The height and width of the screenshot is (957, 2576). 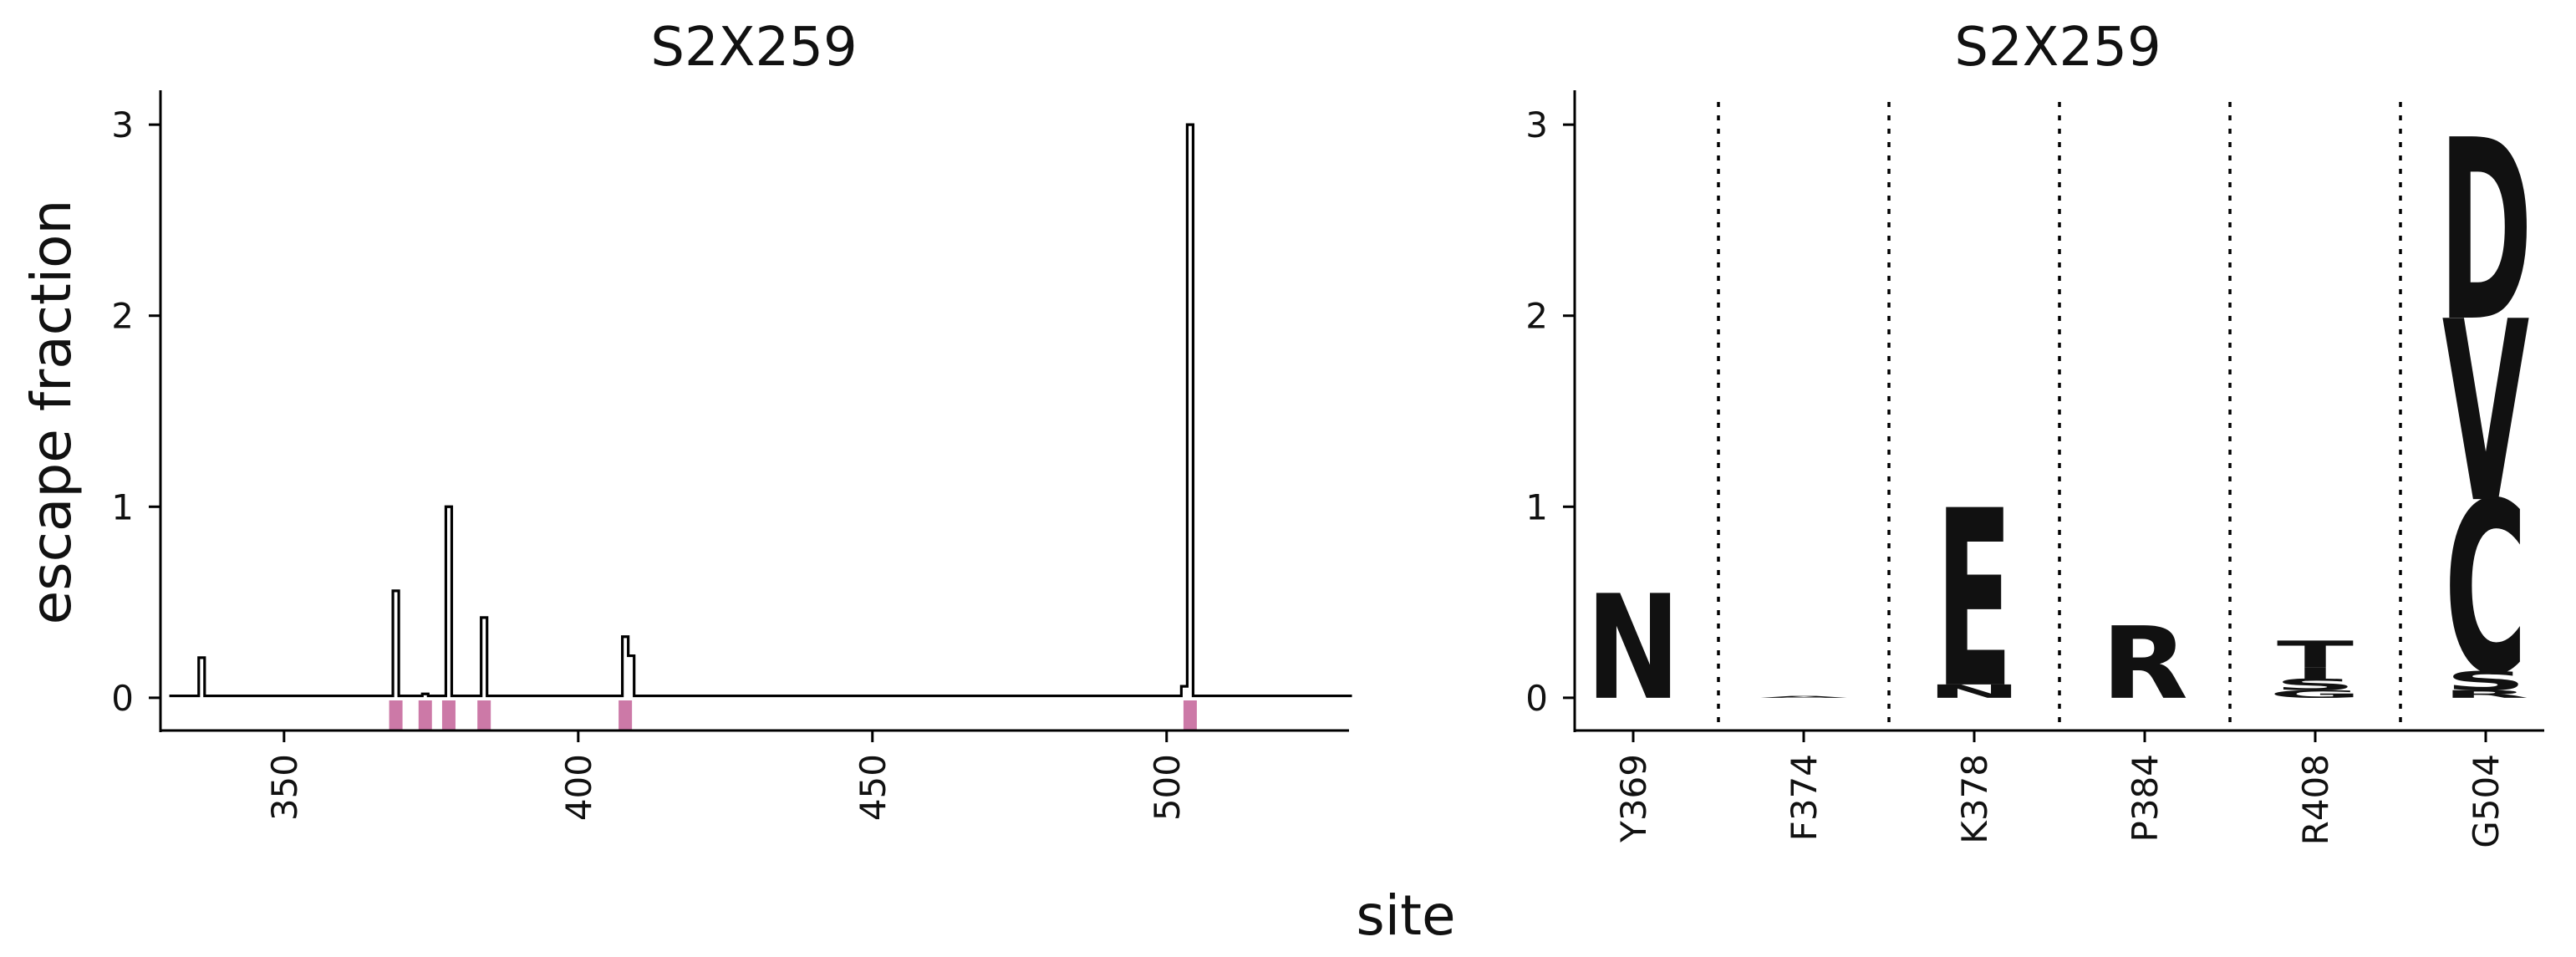 I want to click on x-tick-label: 500, so click(x=1167, y=787).